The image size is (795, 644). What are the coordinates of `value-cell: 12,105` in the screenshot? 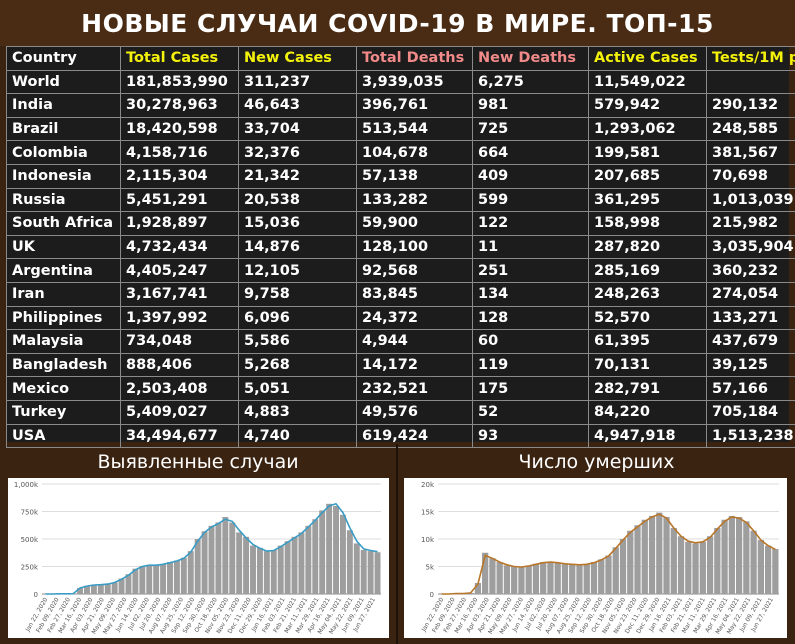 It's located at (297, 270).